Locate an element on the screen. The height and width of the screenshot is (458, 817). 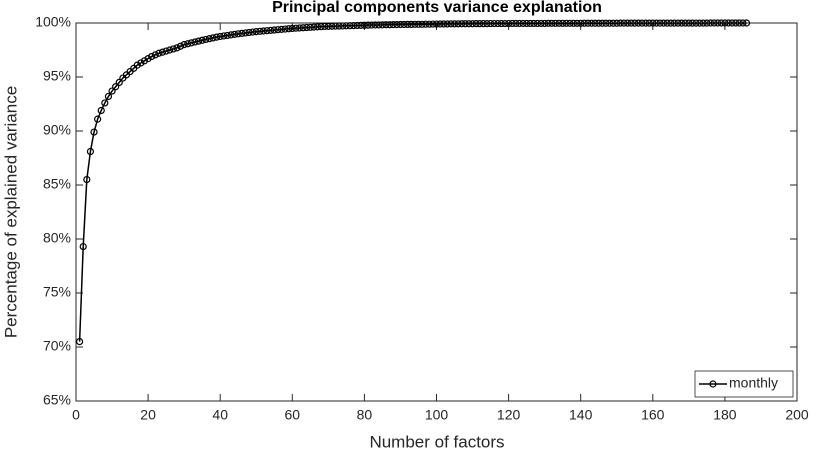
x-tick-label: 60 is located at coordinates (293, 415).